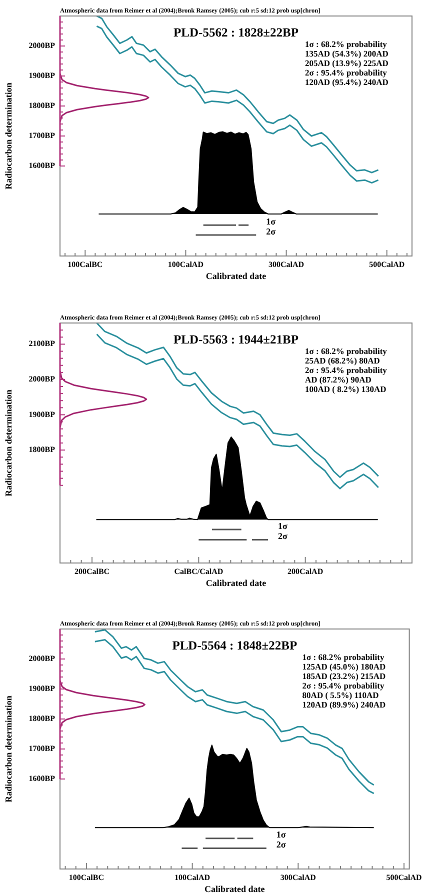  Describe the element at coordinates (345, 389) in the screenshot. I see `annotation: 100AD ( 8.2%) 130AD` at that location.